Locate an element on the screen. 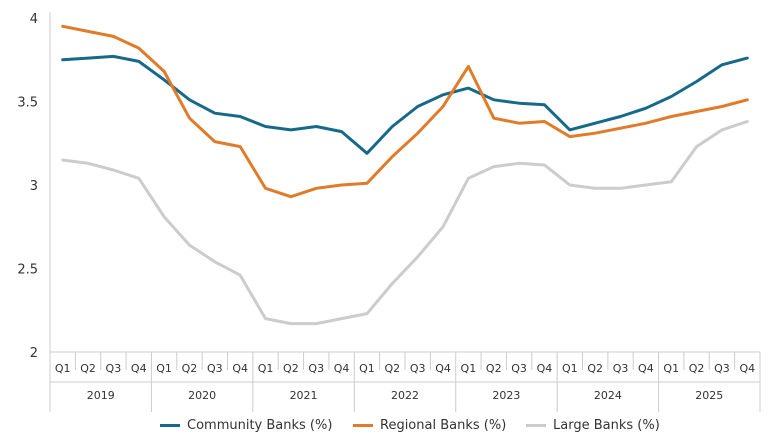  y-tick-label: 4 is located at coordinates (34, 19).